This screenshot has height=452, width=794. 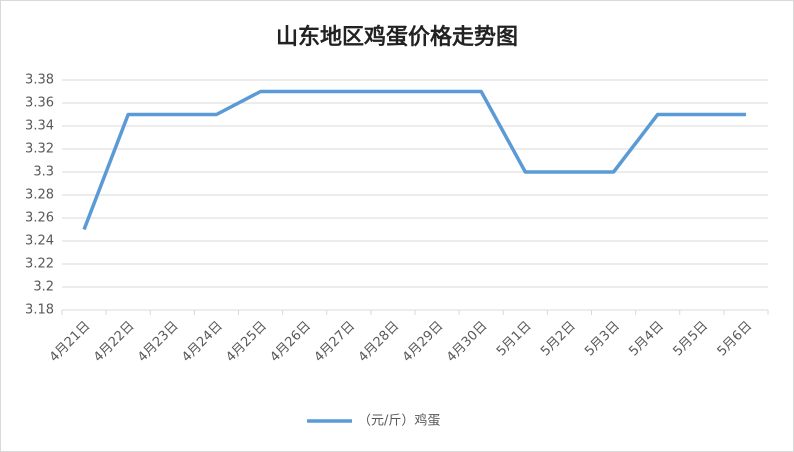 What do you see at coordinates (39, 195) in the screenshot?
I see `y-tick-label: 3.28` at bounding box center [39, 195].